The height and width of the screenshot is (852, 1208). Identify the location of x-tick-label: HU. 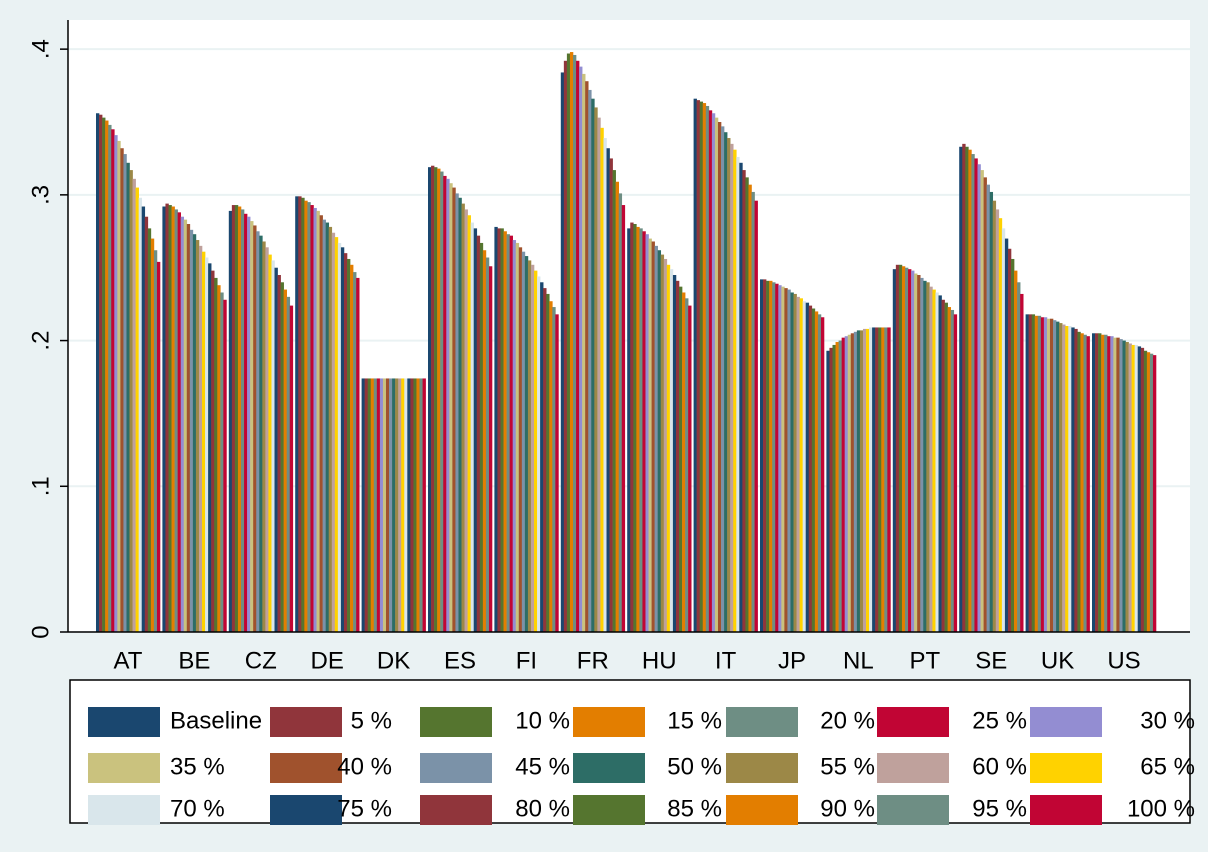
(659, 660).